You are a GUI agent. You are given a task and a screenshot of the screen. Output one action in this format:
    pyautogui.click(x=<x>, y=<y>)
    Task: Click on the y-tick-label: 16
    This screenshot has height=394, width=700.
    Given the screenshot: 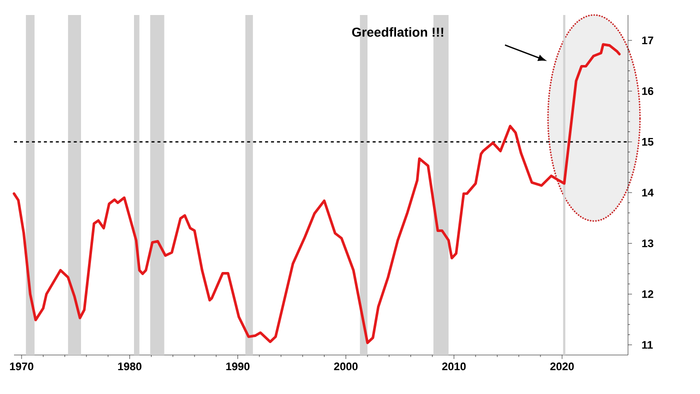 What is the action you would take?
    pyautogui.click(x=648, y=91)
    